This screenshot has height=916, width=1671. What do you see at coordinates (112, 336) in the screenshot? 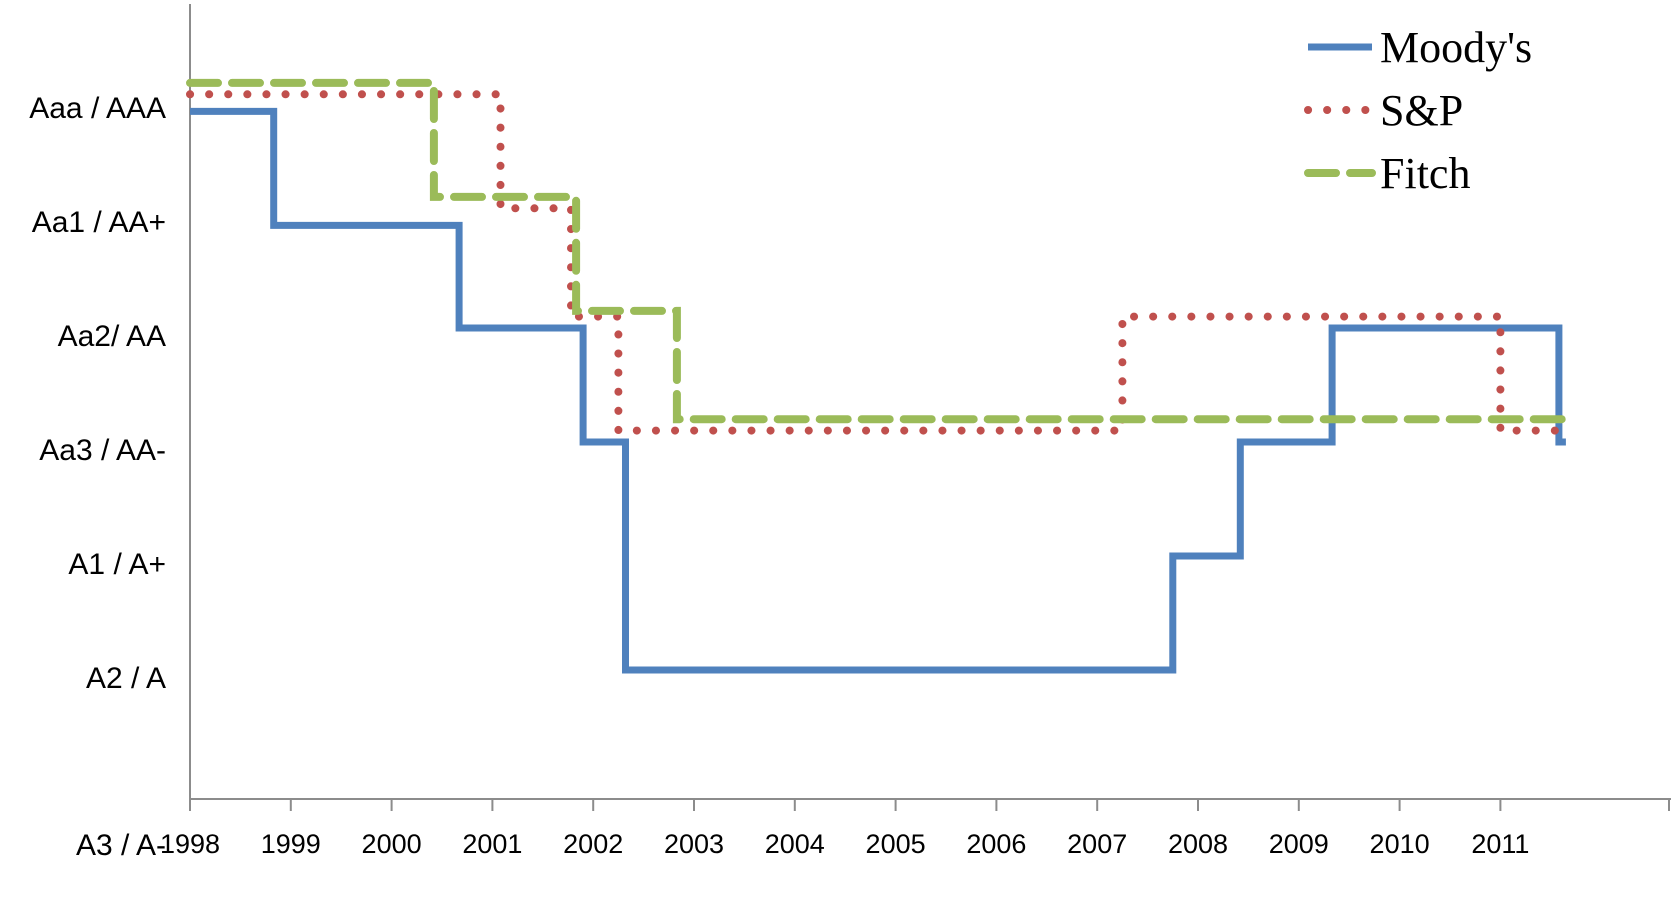
I see `y-tick-label-2: Aa2/ AA` at bounding box center [112, 336].